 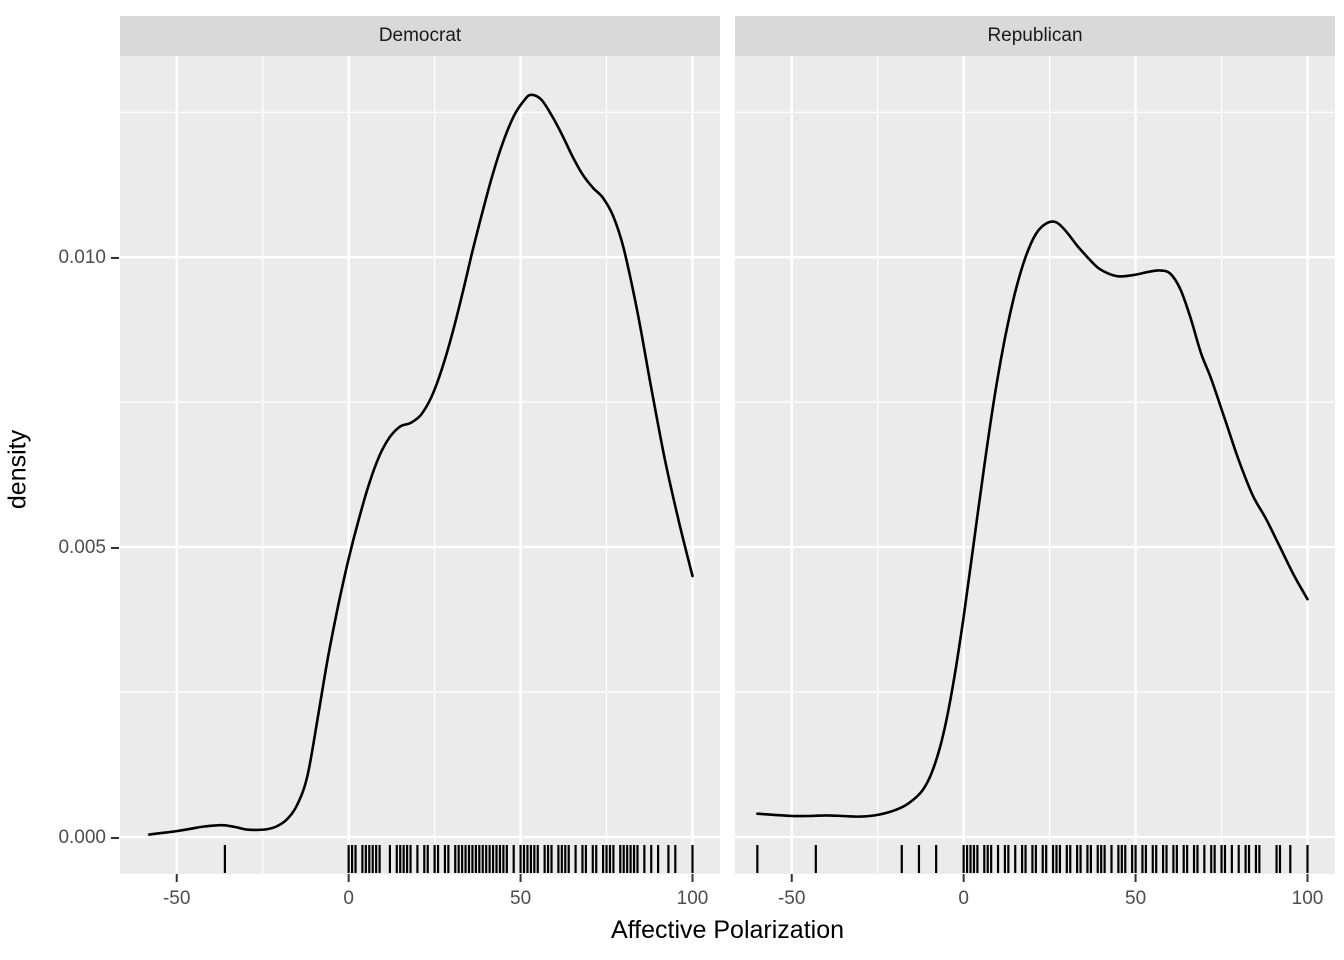 I want to click on facet-strip-label: Democrat, so click(x=420, y=35).